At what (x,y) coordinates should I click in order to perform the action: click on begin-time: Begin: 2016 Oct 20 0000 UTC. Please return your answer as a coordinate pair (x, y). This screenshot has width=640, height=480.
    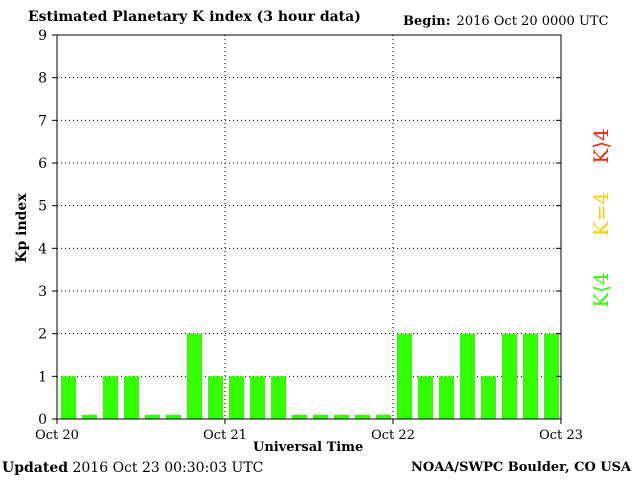
    Looking at the image, I should click on (506, 21).